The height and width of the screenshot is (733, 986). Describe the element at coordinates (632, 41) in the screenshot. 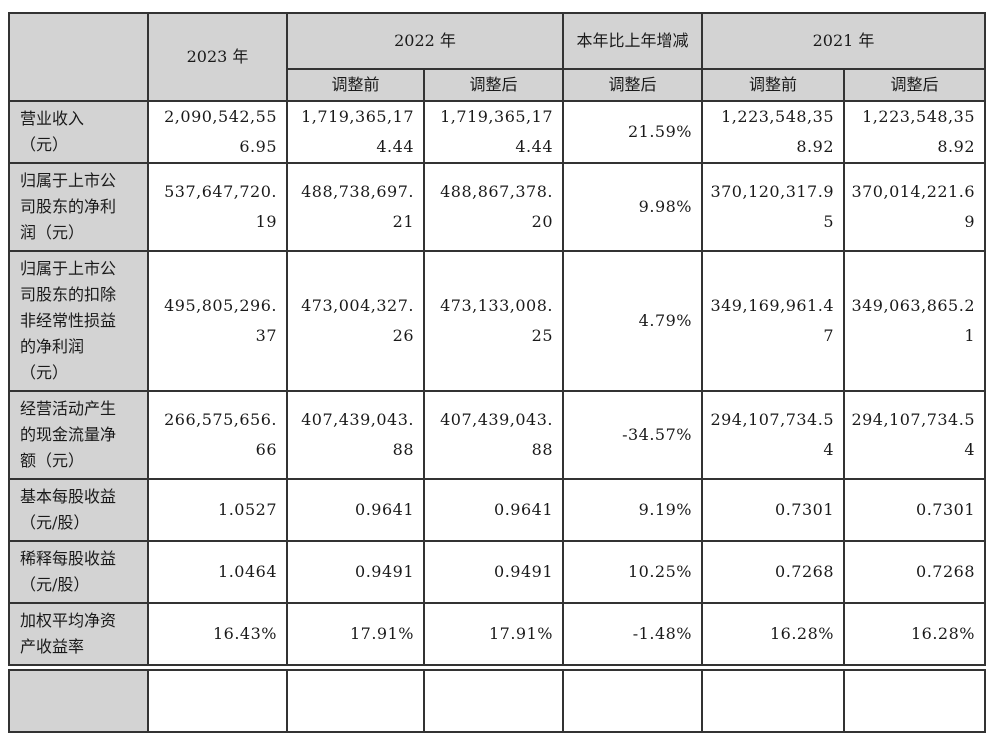

I see `header-yoy-change: 本年比上年增减` at that location.